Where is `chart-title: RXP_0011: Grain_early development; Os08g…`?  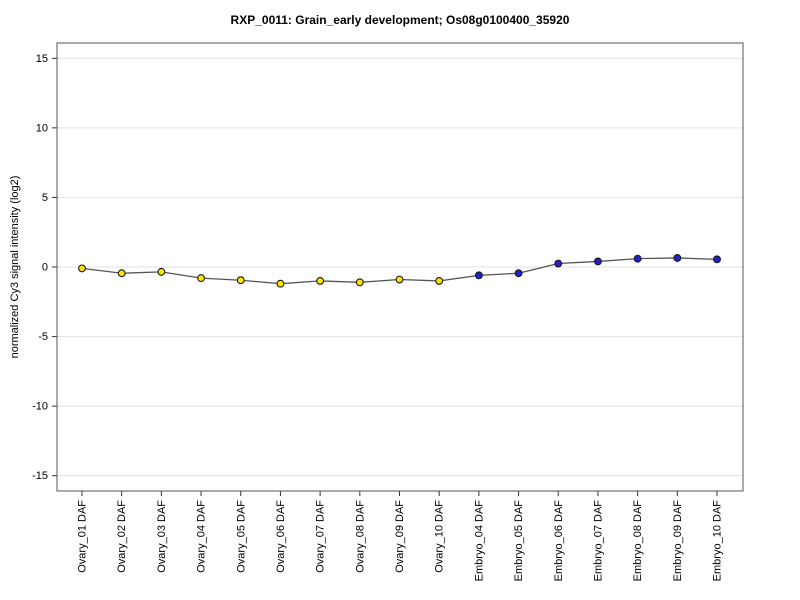 chart-title: RXP_0011: Grain_early development; Os08g… is located at coordinates (400, 20).